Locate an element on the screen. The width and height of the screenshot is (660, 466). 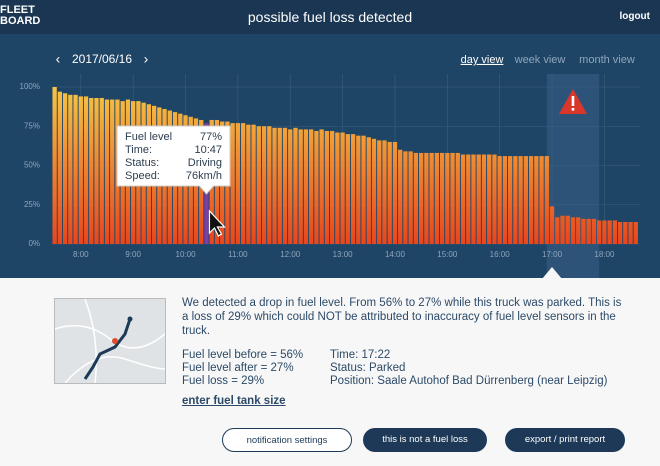
button: notification settings is located at coordinates (287, 440).